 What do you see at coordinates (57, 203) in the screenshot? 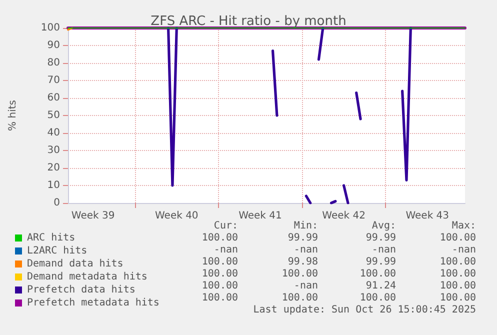
I see `y-tick-label: 0` at bounding box center [57, 203].